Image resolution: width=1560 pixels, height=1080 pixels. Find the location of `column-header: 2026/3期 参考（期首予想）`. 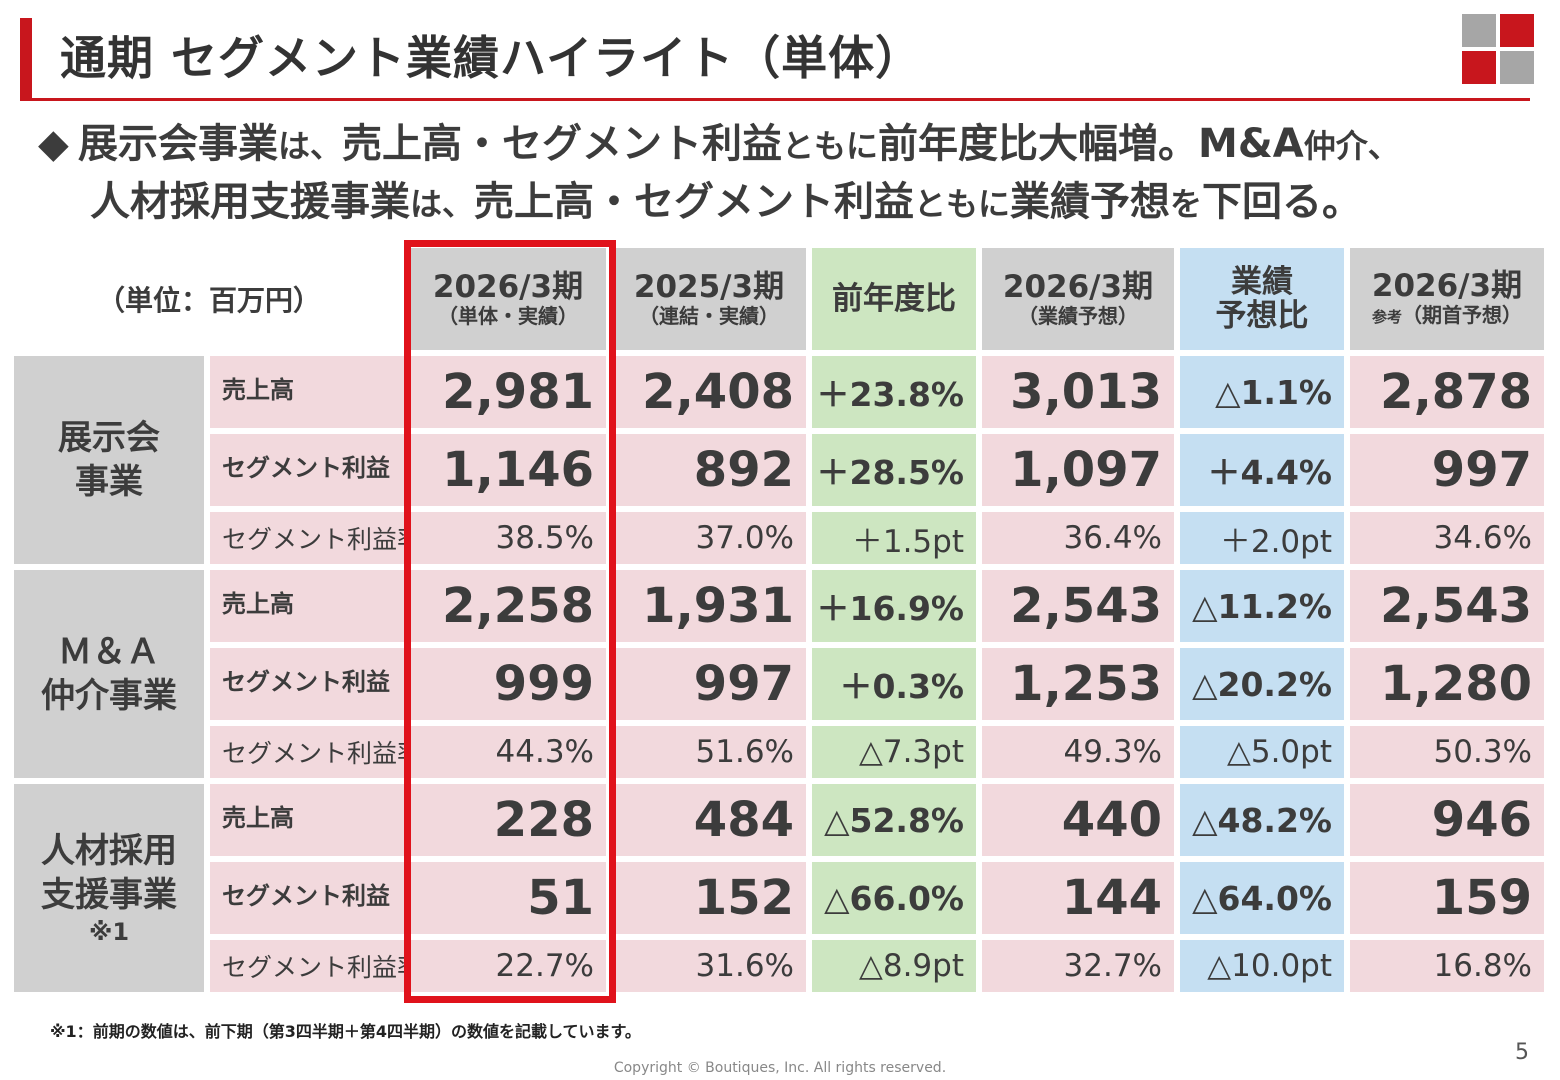

column-header: 2026/3期 参考（期首予想） is located at coordinates (1447, 299).